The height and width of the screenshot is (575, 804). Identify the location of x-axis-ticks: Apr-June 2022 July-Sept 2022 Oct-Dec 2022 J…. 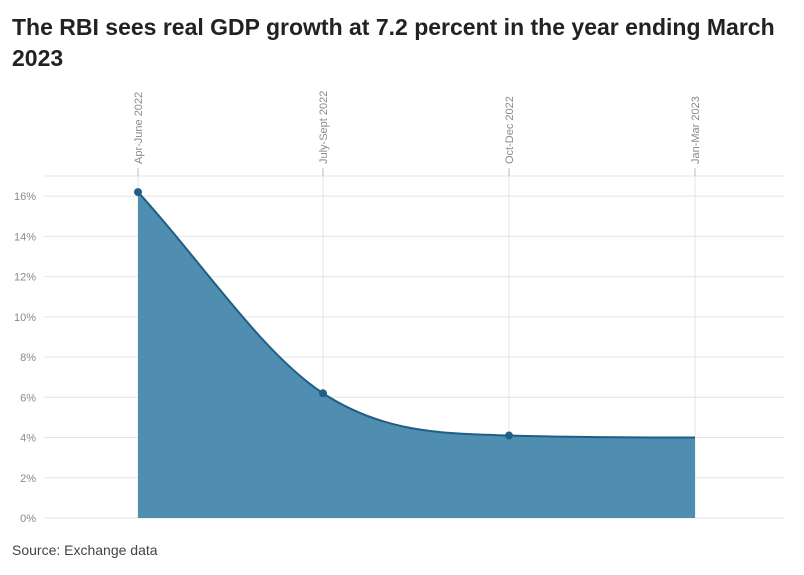
(417, 133).